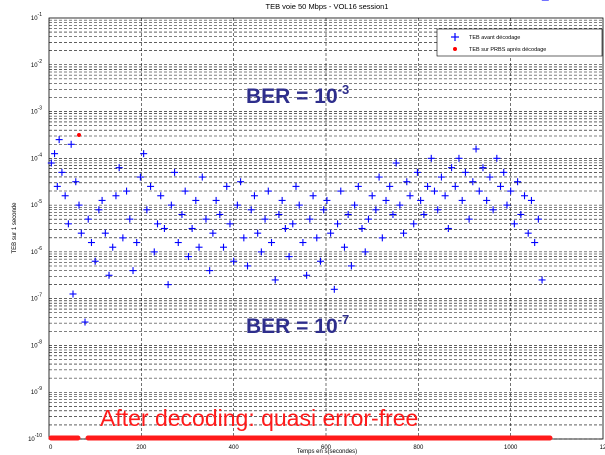  What do you see at coordinates (36, 64) in the screenshot?
I see `y-tick-label: 10⁻²` at bounding box center [36, 64].